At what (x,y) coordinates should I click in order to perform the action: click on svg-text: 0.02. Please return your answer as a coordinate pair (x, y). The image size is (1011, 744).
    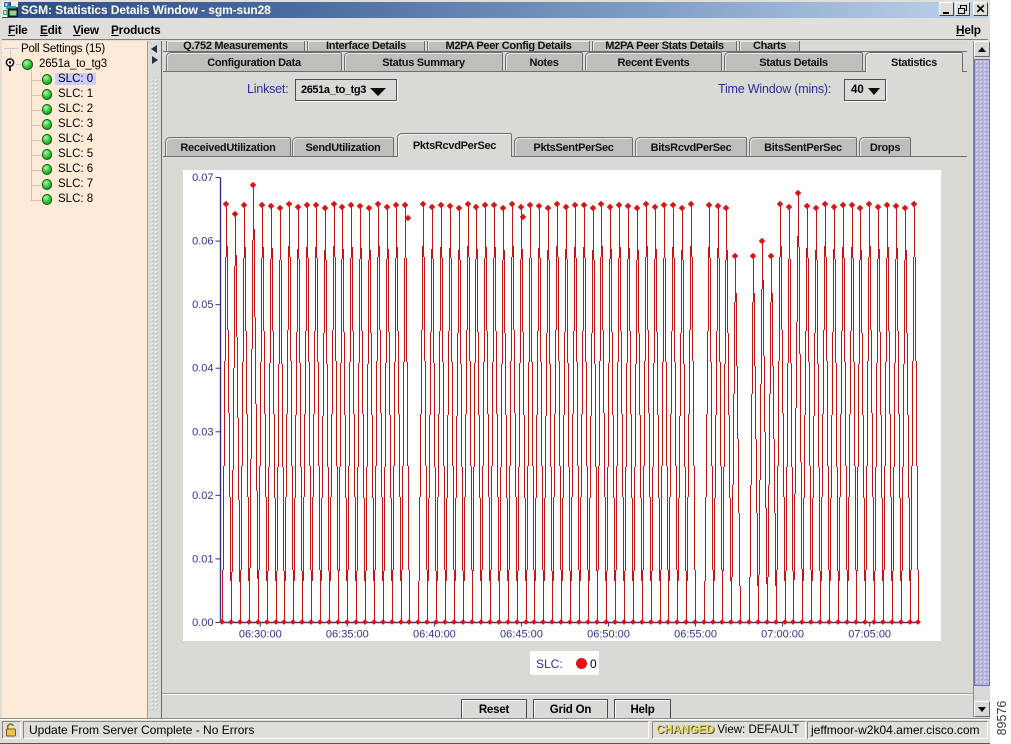
    Looking at the image, I should click on (202, 496).